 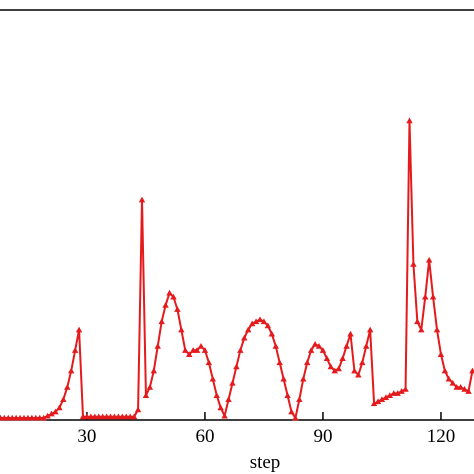 What do you see at coordinates (204, 436) in the screenshot?
I see `x-tick-label: 60` at bounding box center [204, 436].